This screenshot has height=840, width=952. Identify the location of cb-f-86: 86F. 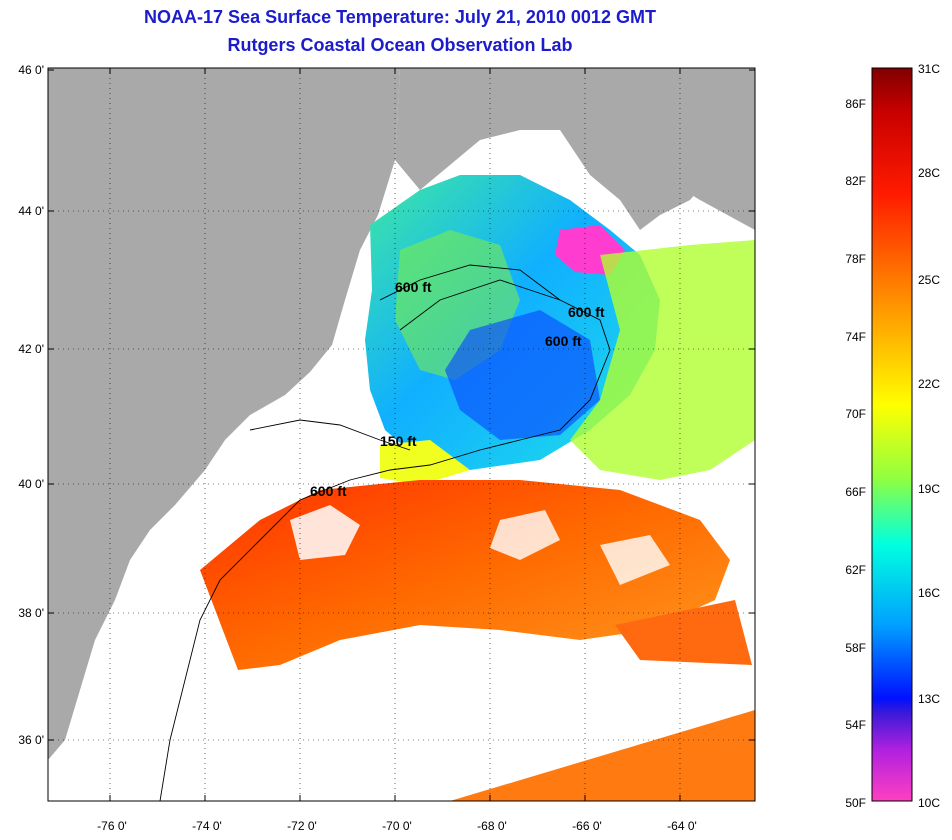
(855, 104).